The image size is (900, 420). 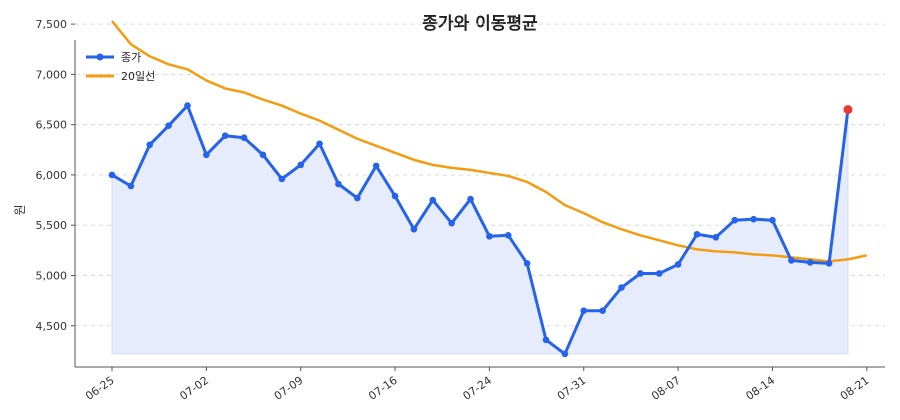 I want to click on x-tick-label: 07-31, so click(x=572, y=388).